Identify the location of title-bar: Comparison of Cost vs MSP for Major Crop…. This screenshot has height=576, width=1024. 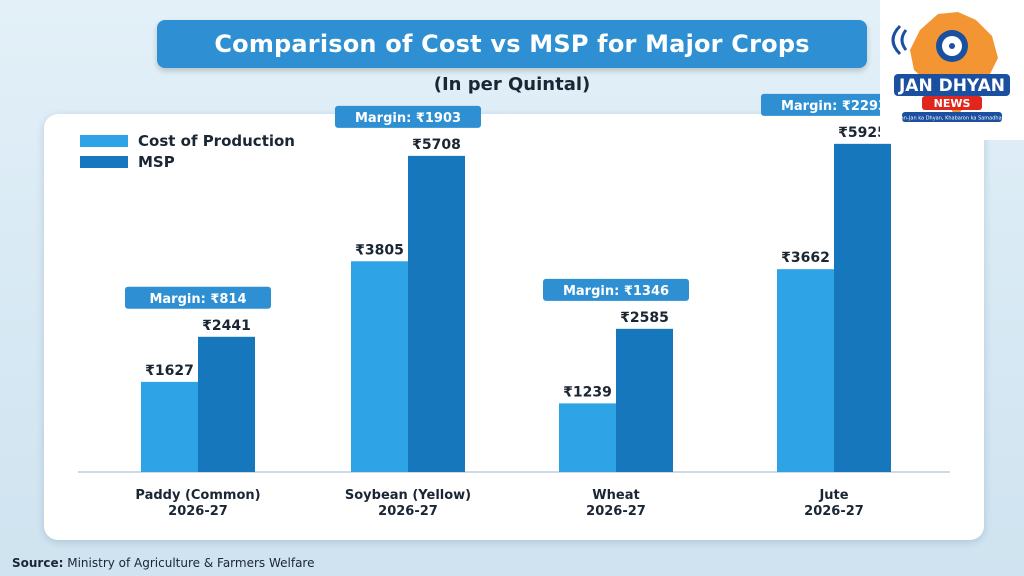
(512, 44).